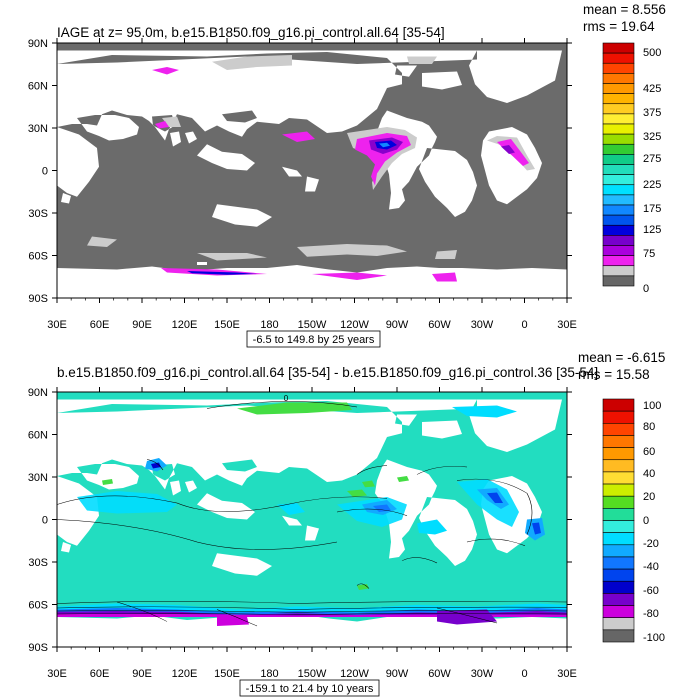 The height and width of the screenshot is (700, 700). I want to click on range-label: -159.1 to 21.4 by 10 years, so click(310, 689).